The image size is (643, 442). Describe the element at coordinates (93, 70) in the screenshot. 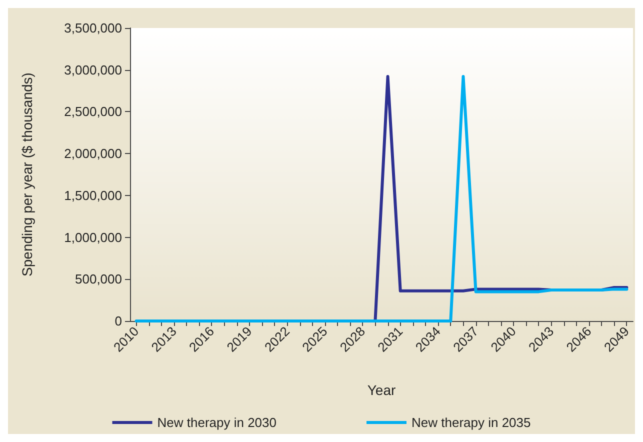

I see `y-tick-label: 3,000,000` at that location.